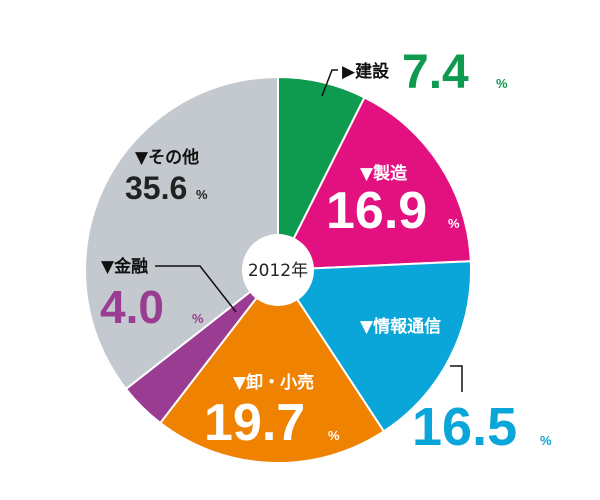  I want to click on slice-label-wholesale-retail: ▼卸・小売, so click(273, 382).